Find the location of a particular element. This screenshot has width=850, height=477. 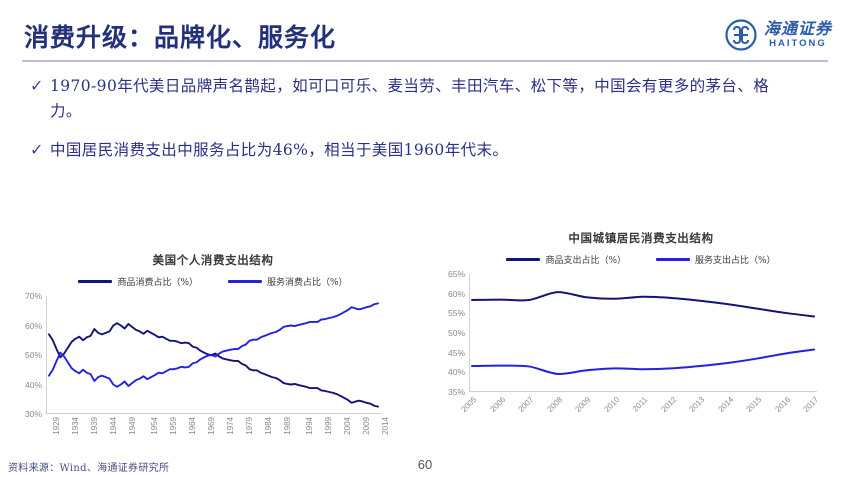

x-axis-tick-label: 1934 is located at coordinates (75, 426).